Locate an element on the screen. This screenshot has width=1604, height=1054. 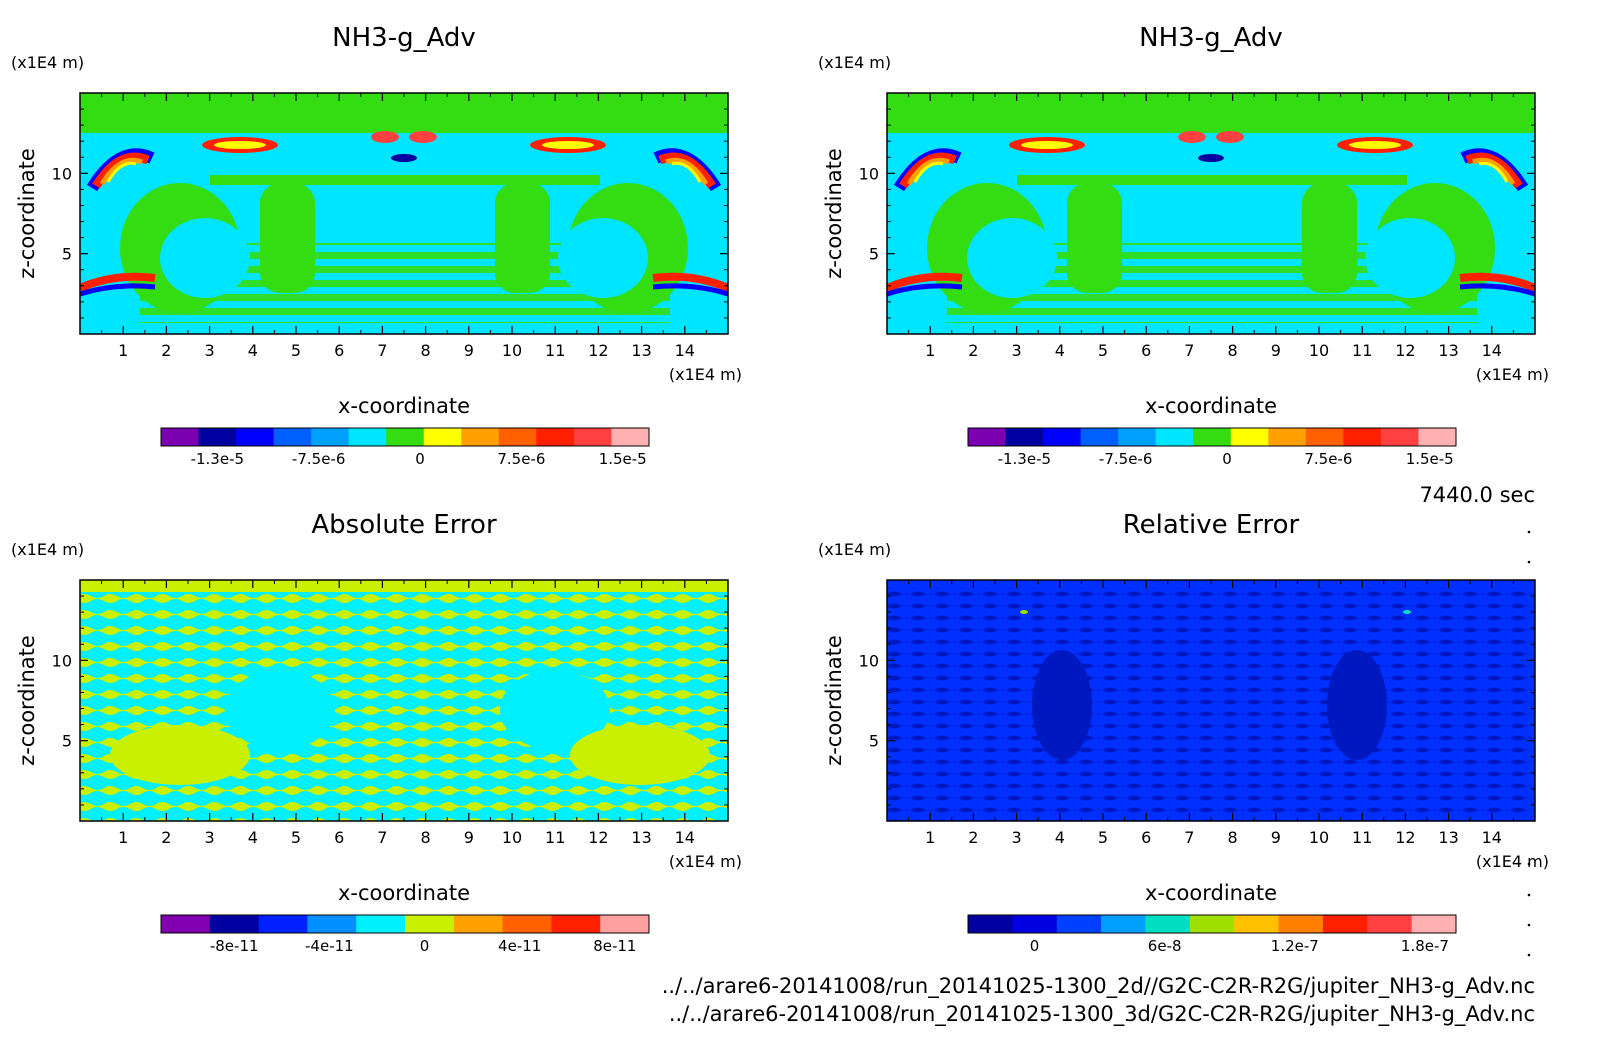
field-arc-orange is located at coordinates (121, 171).